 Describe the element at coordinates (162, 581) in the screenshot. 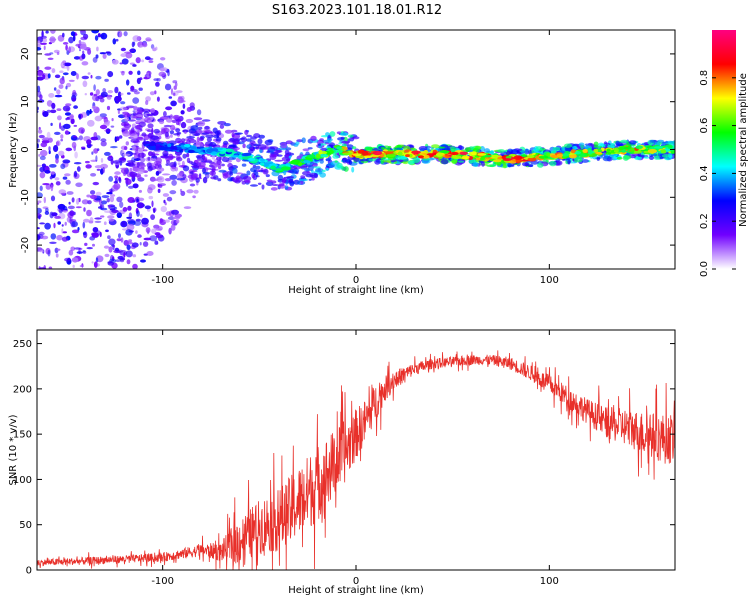

I see `snr-x-tick-label: -100` at that location.